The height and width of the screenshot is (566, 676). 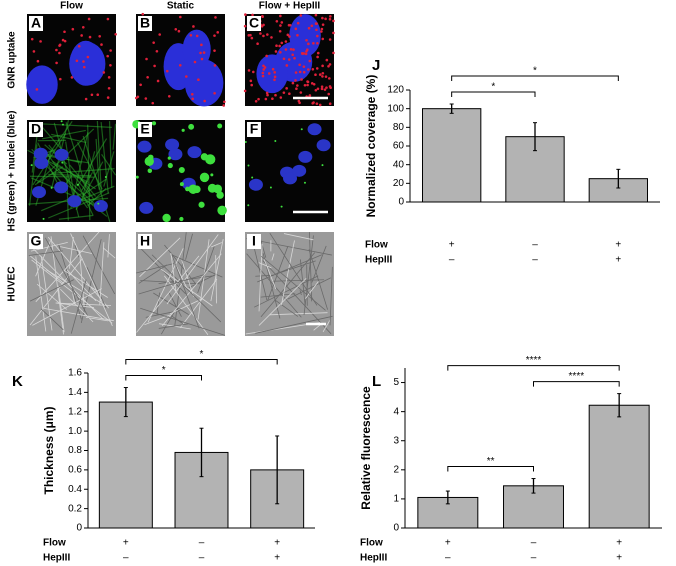 What do you see at coordinates (71, 6) in the screenshot?
I see `column-title: Flow` at bounding box center [71, 6].